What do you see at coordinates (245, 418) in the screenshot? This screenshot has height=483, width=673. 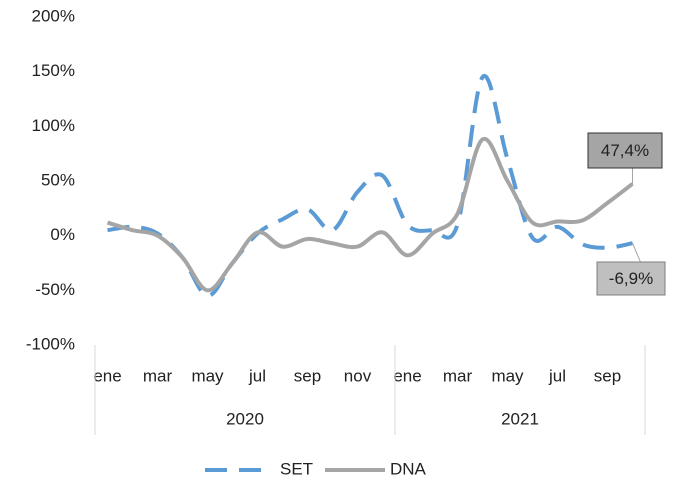 I see `group-label: 2020` at bounding box center [245, 418].